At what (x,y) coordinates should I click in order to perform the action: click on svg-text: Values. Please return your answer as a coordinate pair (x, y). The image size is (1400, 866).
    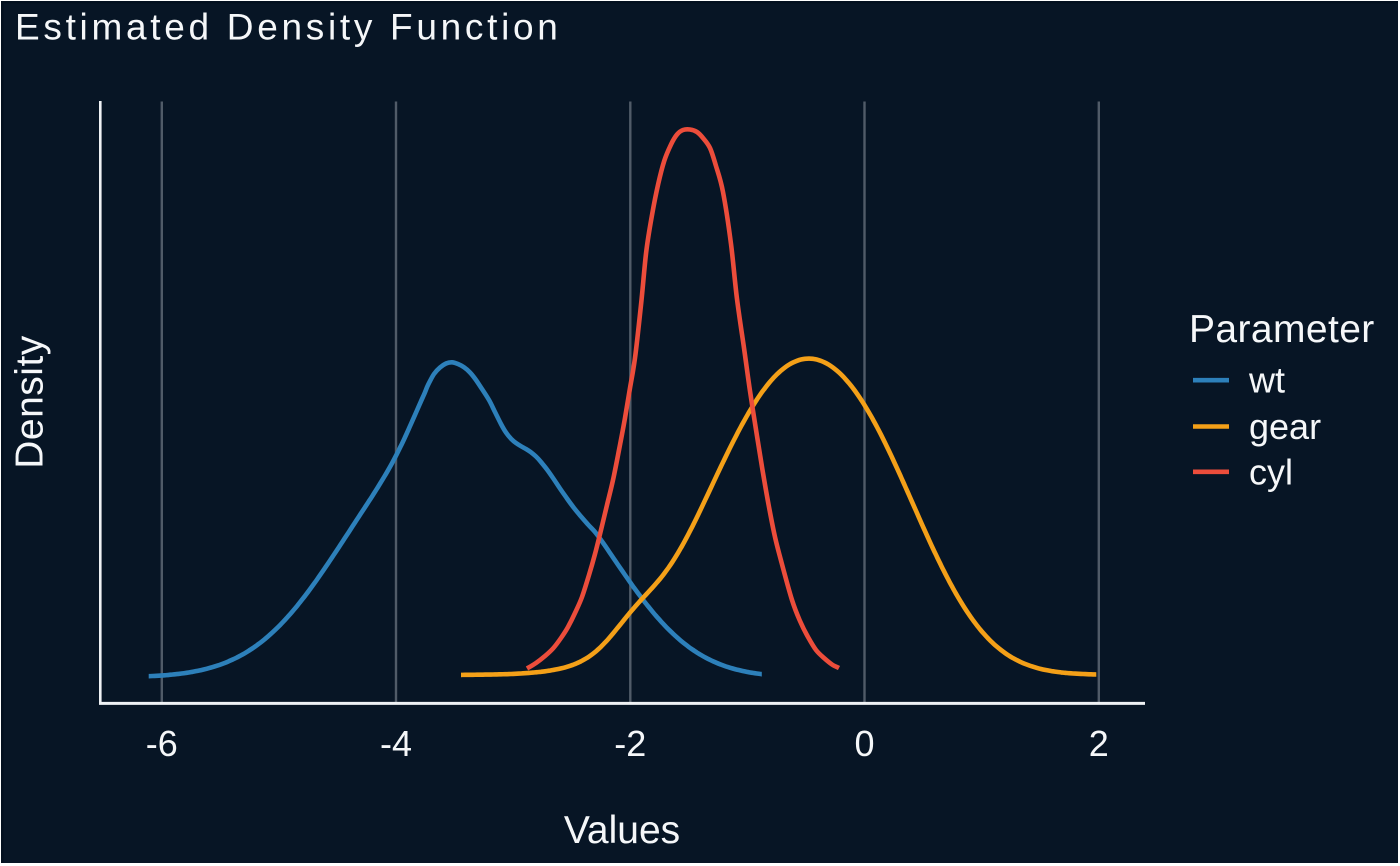
    Looking at the image, I should click on (622, 830).